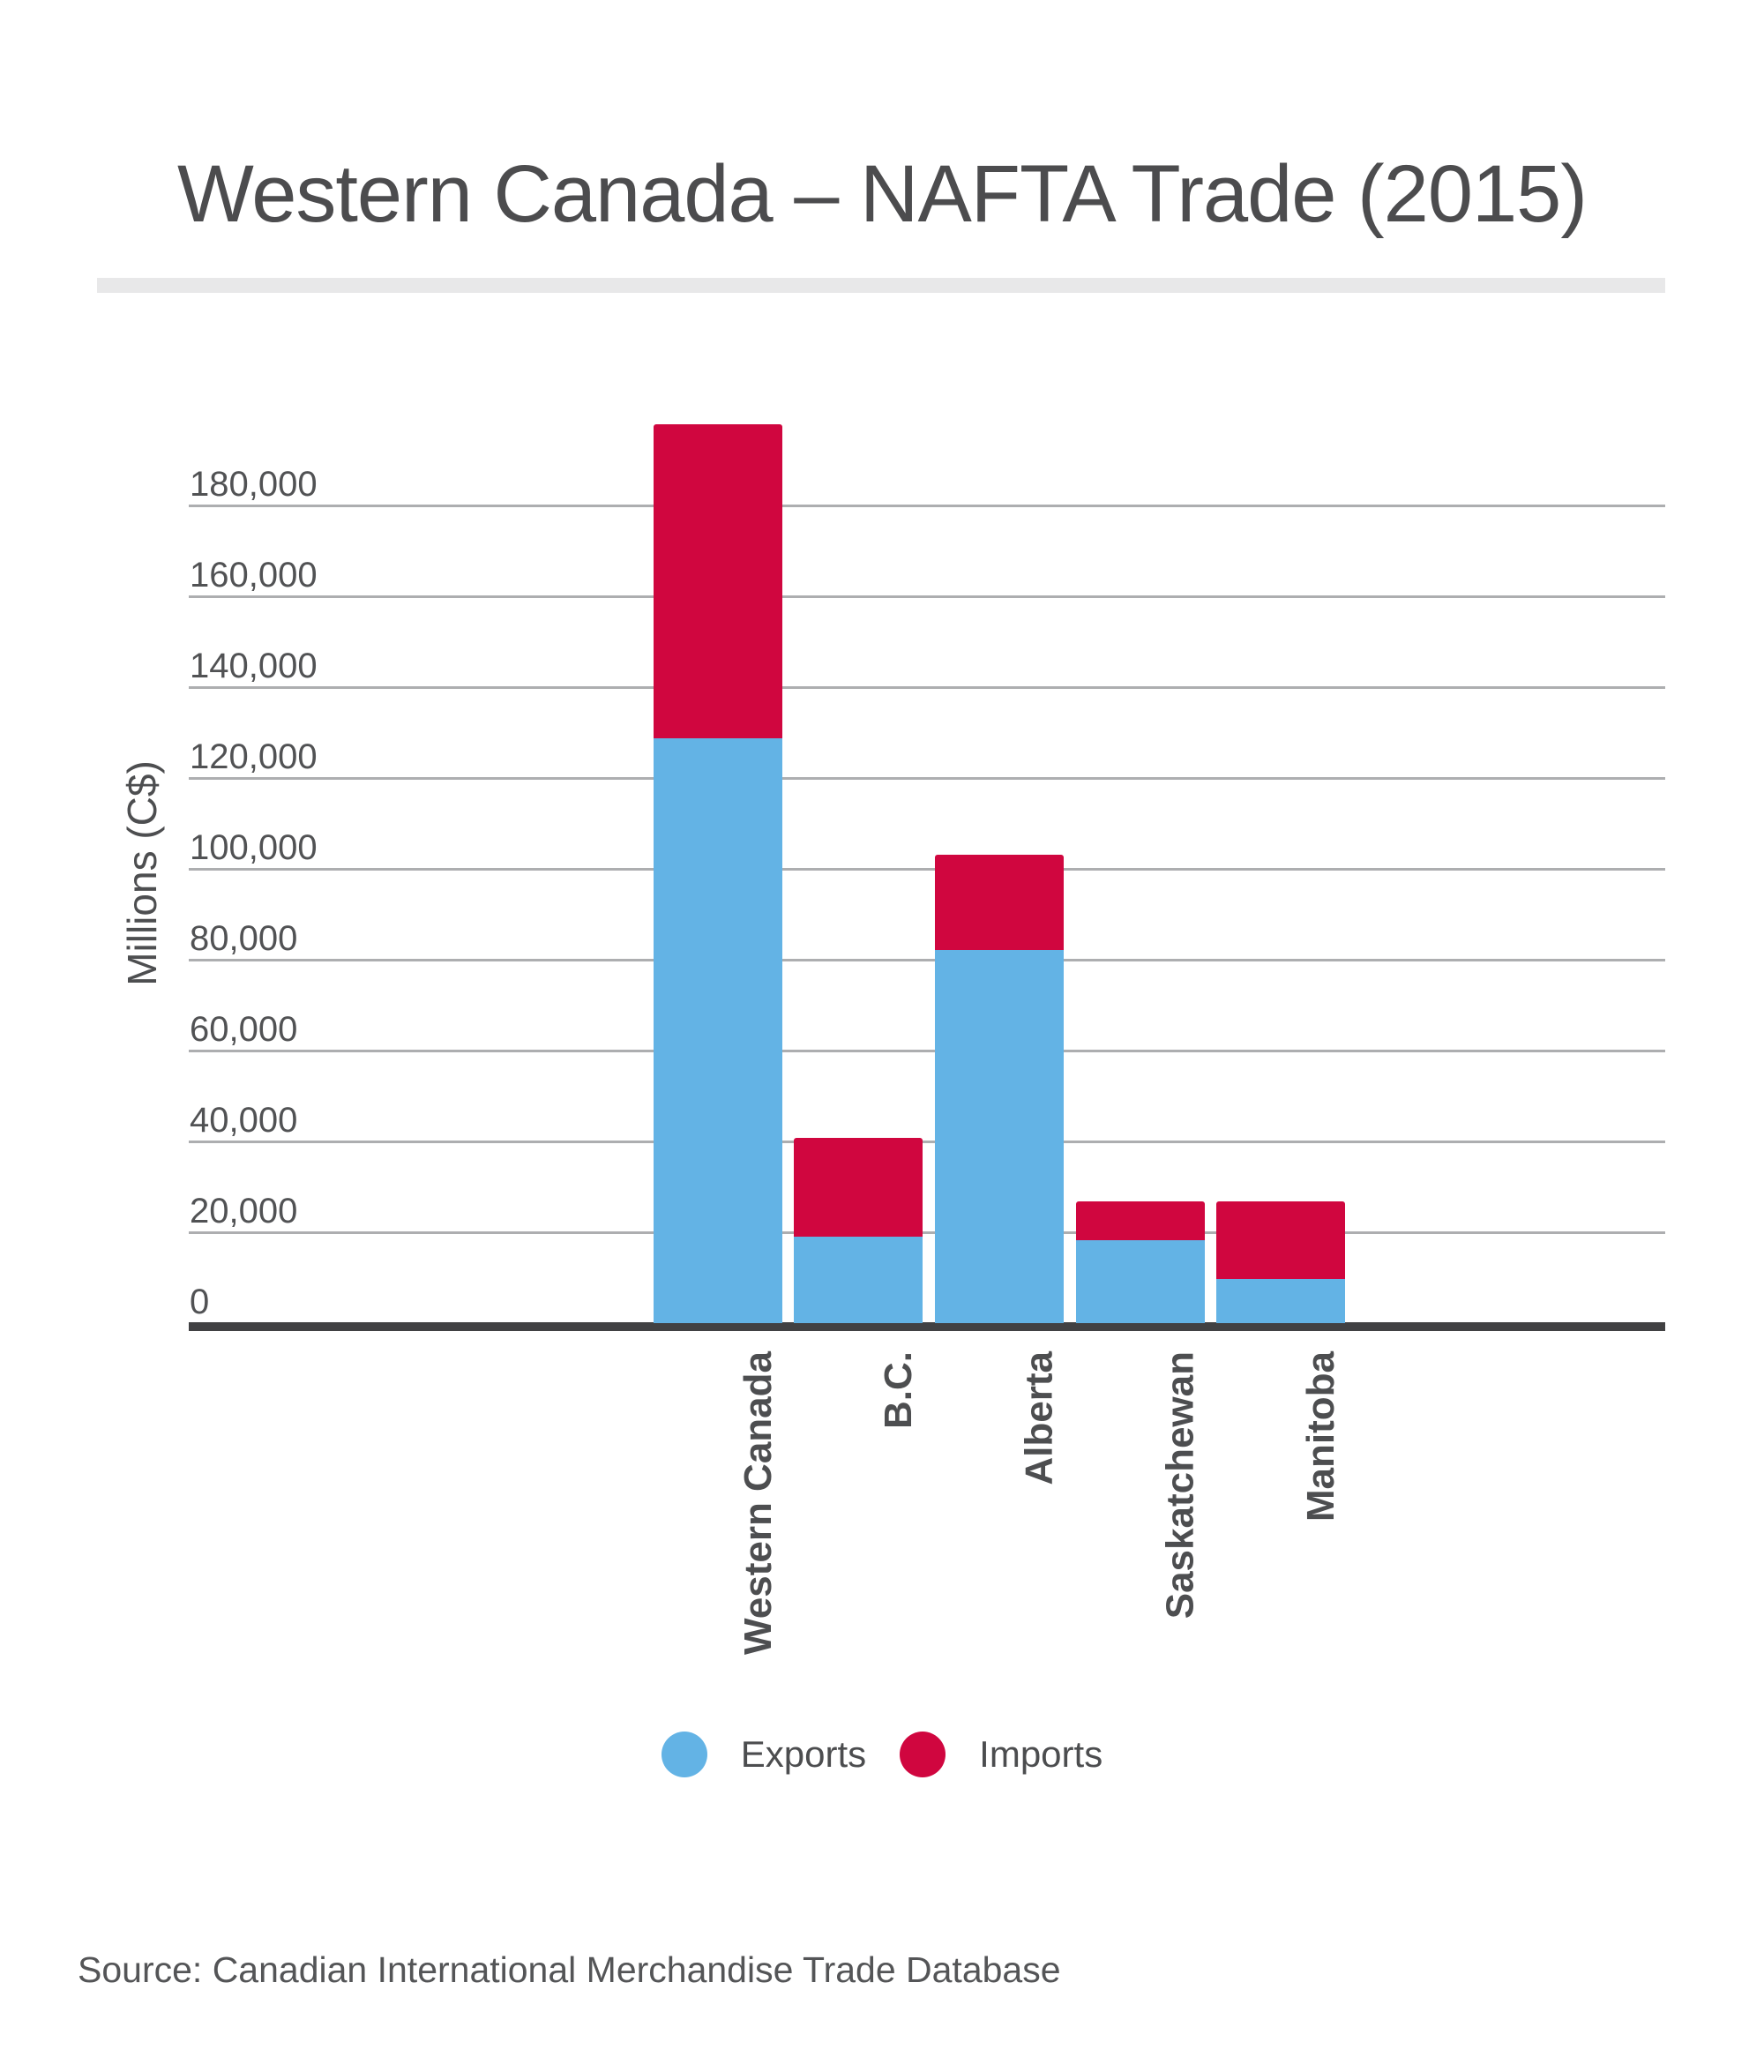 The image size is (1764, 2072). What do you see at coordinates (1140, 1281) in the screenshot?
I see `exports-bar-saskatchewan` at bounding box center [1140, 1281].